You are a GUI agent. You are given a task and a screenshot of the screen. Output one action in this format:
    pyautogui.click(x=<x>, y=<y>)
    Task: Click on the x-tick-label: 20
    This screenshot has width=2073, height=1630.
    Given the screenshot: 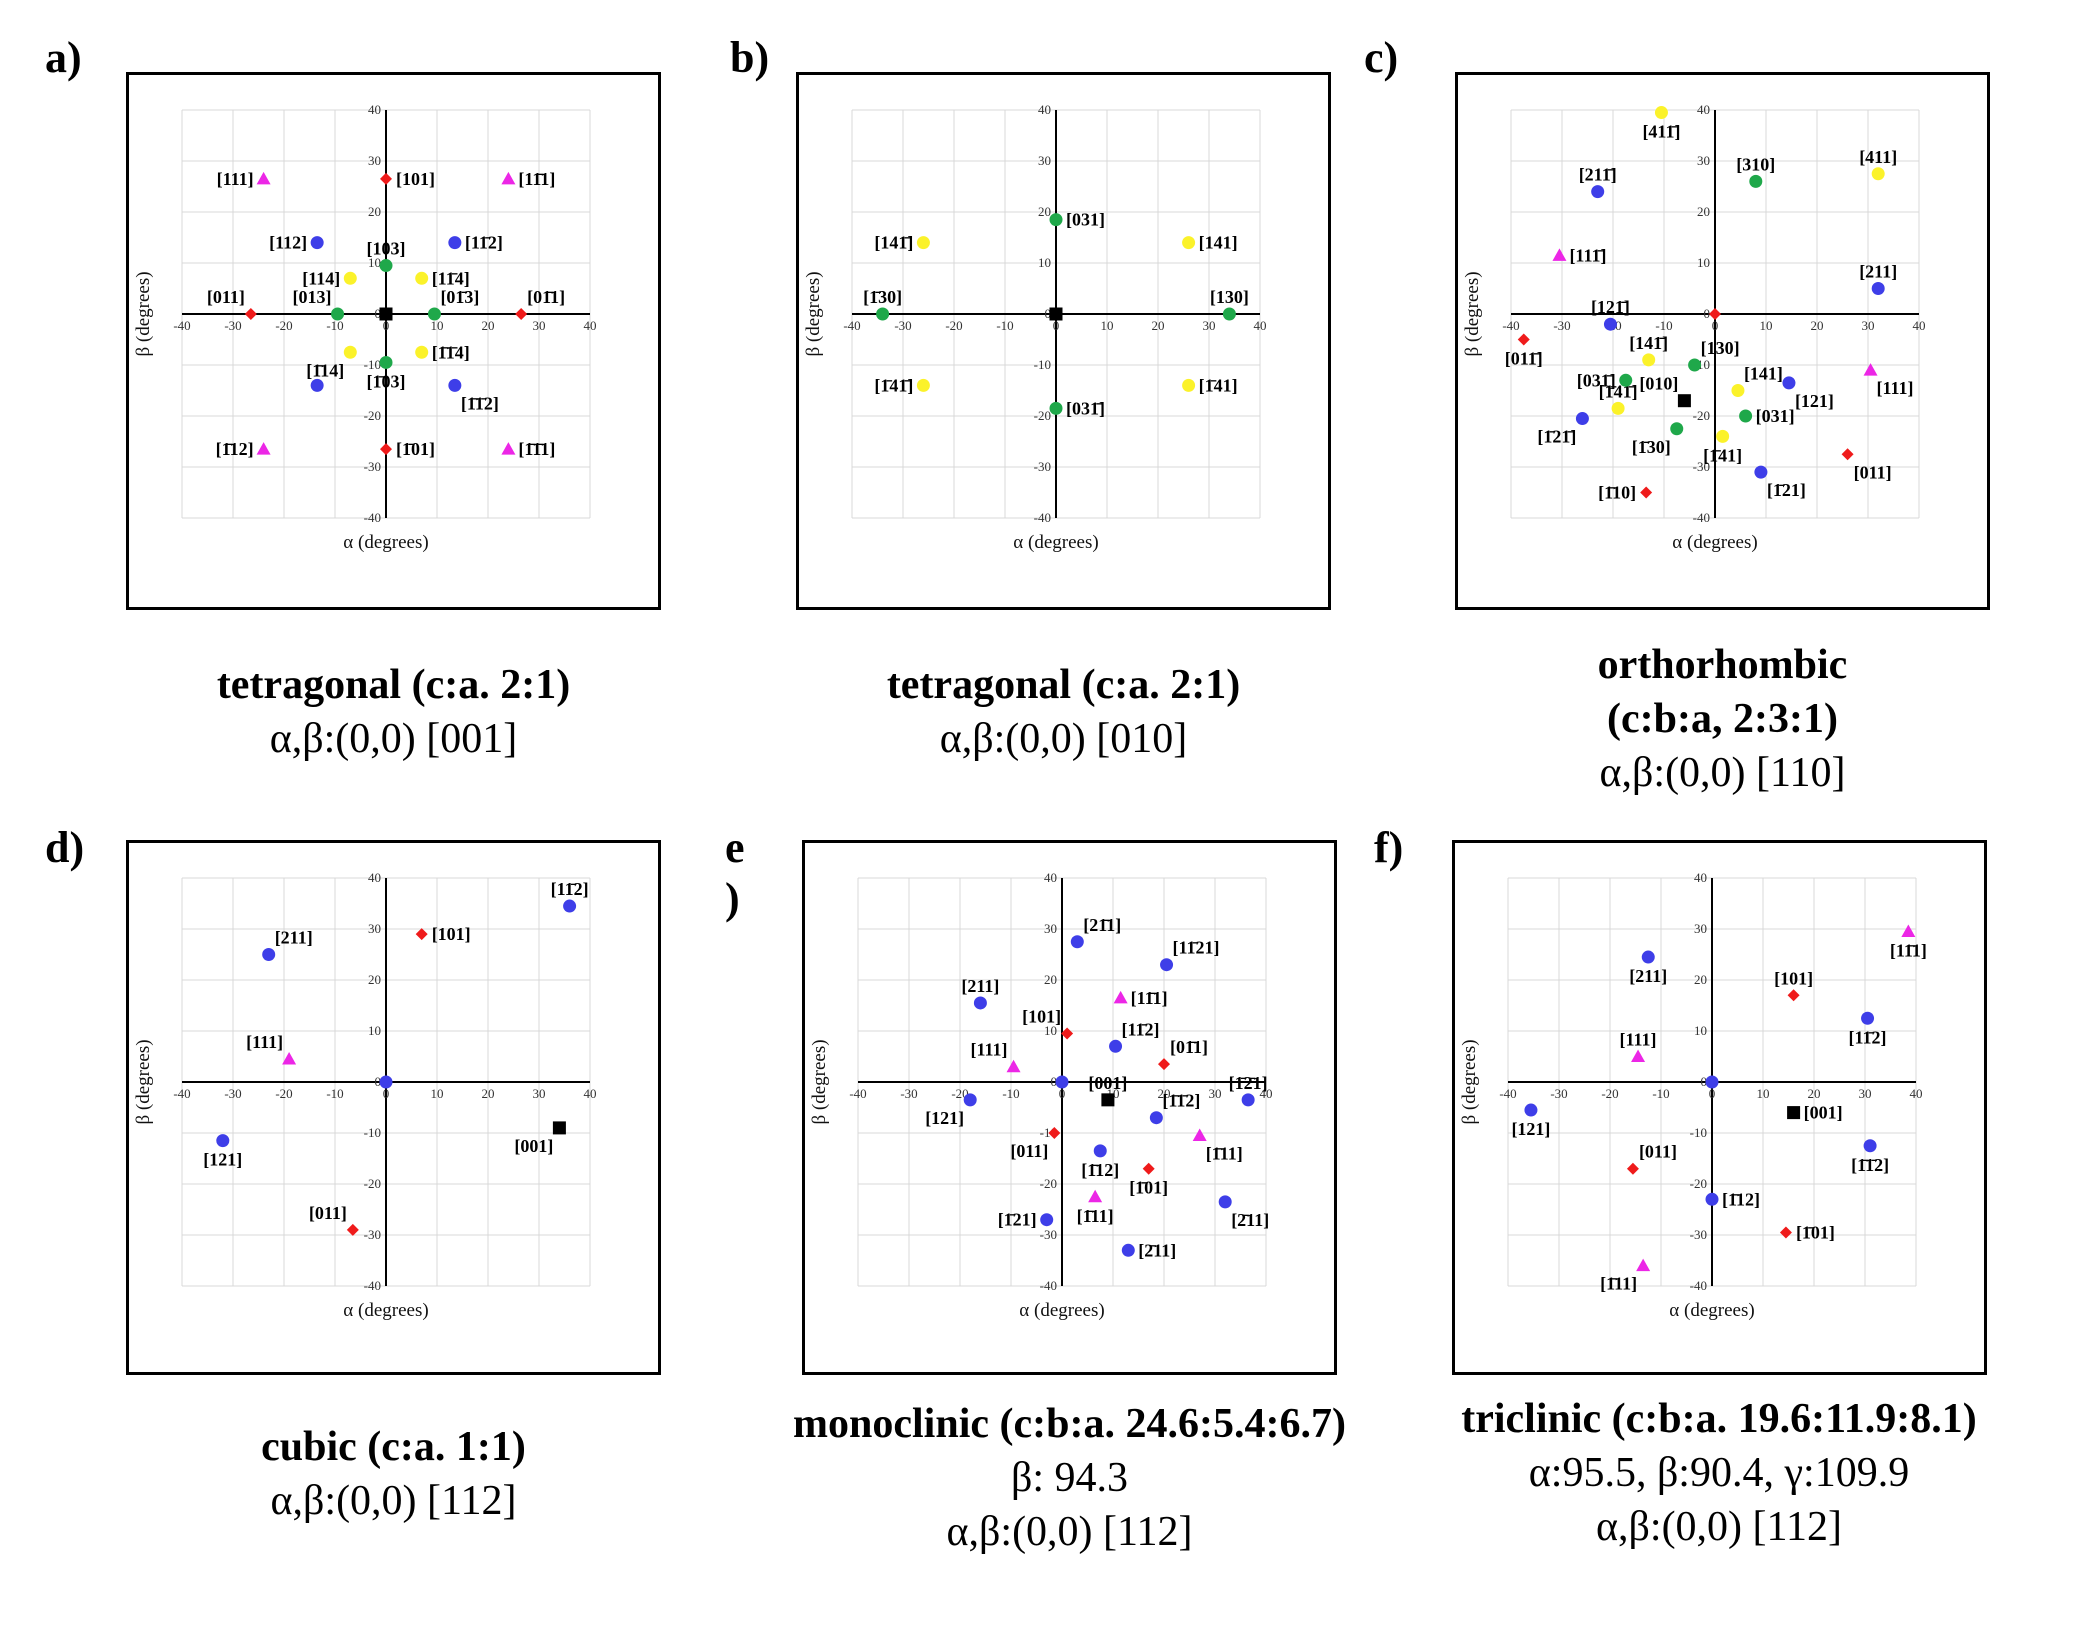 What is the action you would take?
    pyautogui.click(x=1817, y=325)
    